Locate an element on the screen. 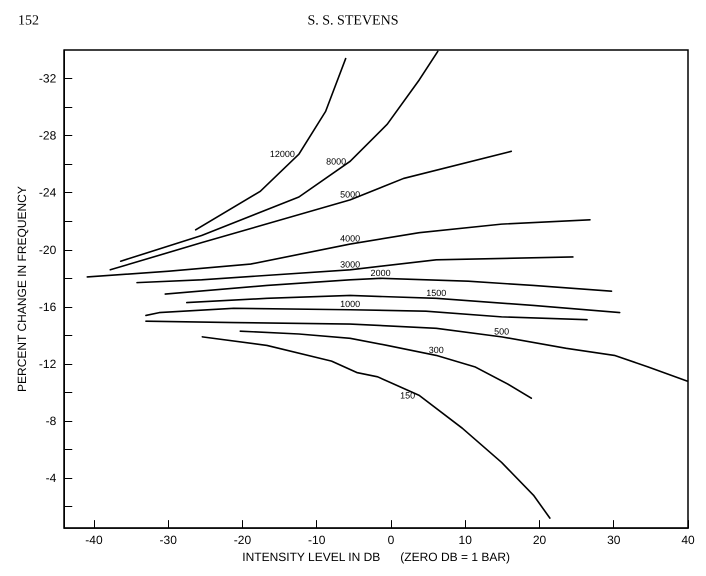 Image resolution: width=706 pixels, height=576 pixels. x-axis-title: INTENSITY LEVEL IN DB (ZERO DB = 1 BAR) is located at coordinates (376, 557).